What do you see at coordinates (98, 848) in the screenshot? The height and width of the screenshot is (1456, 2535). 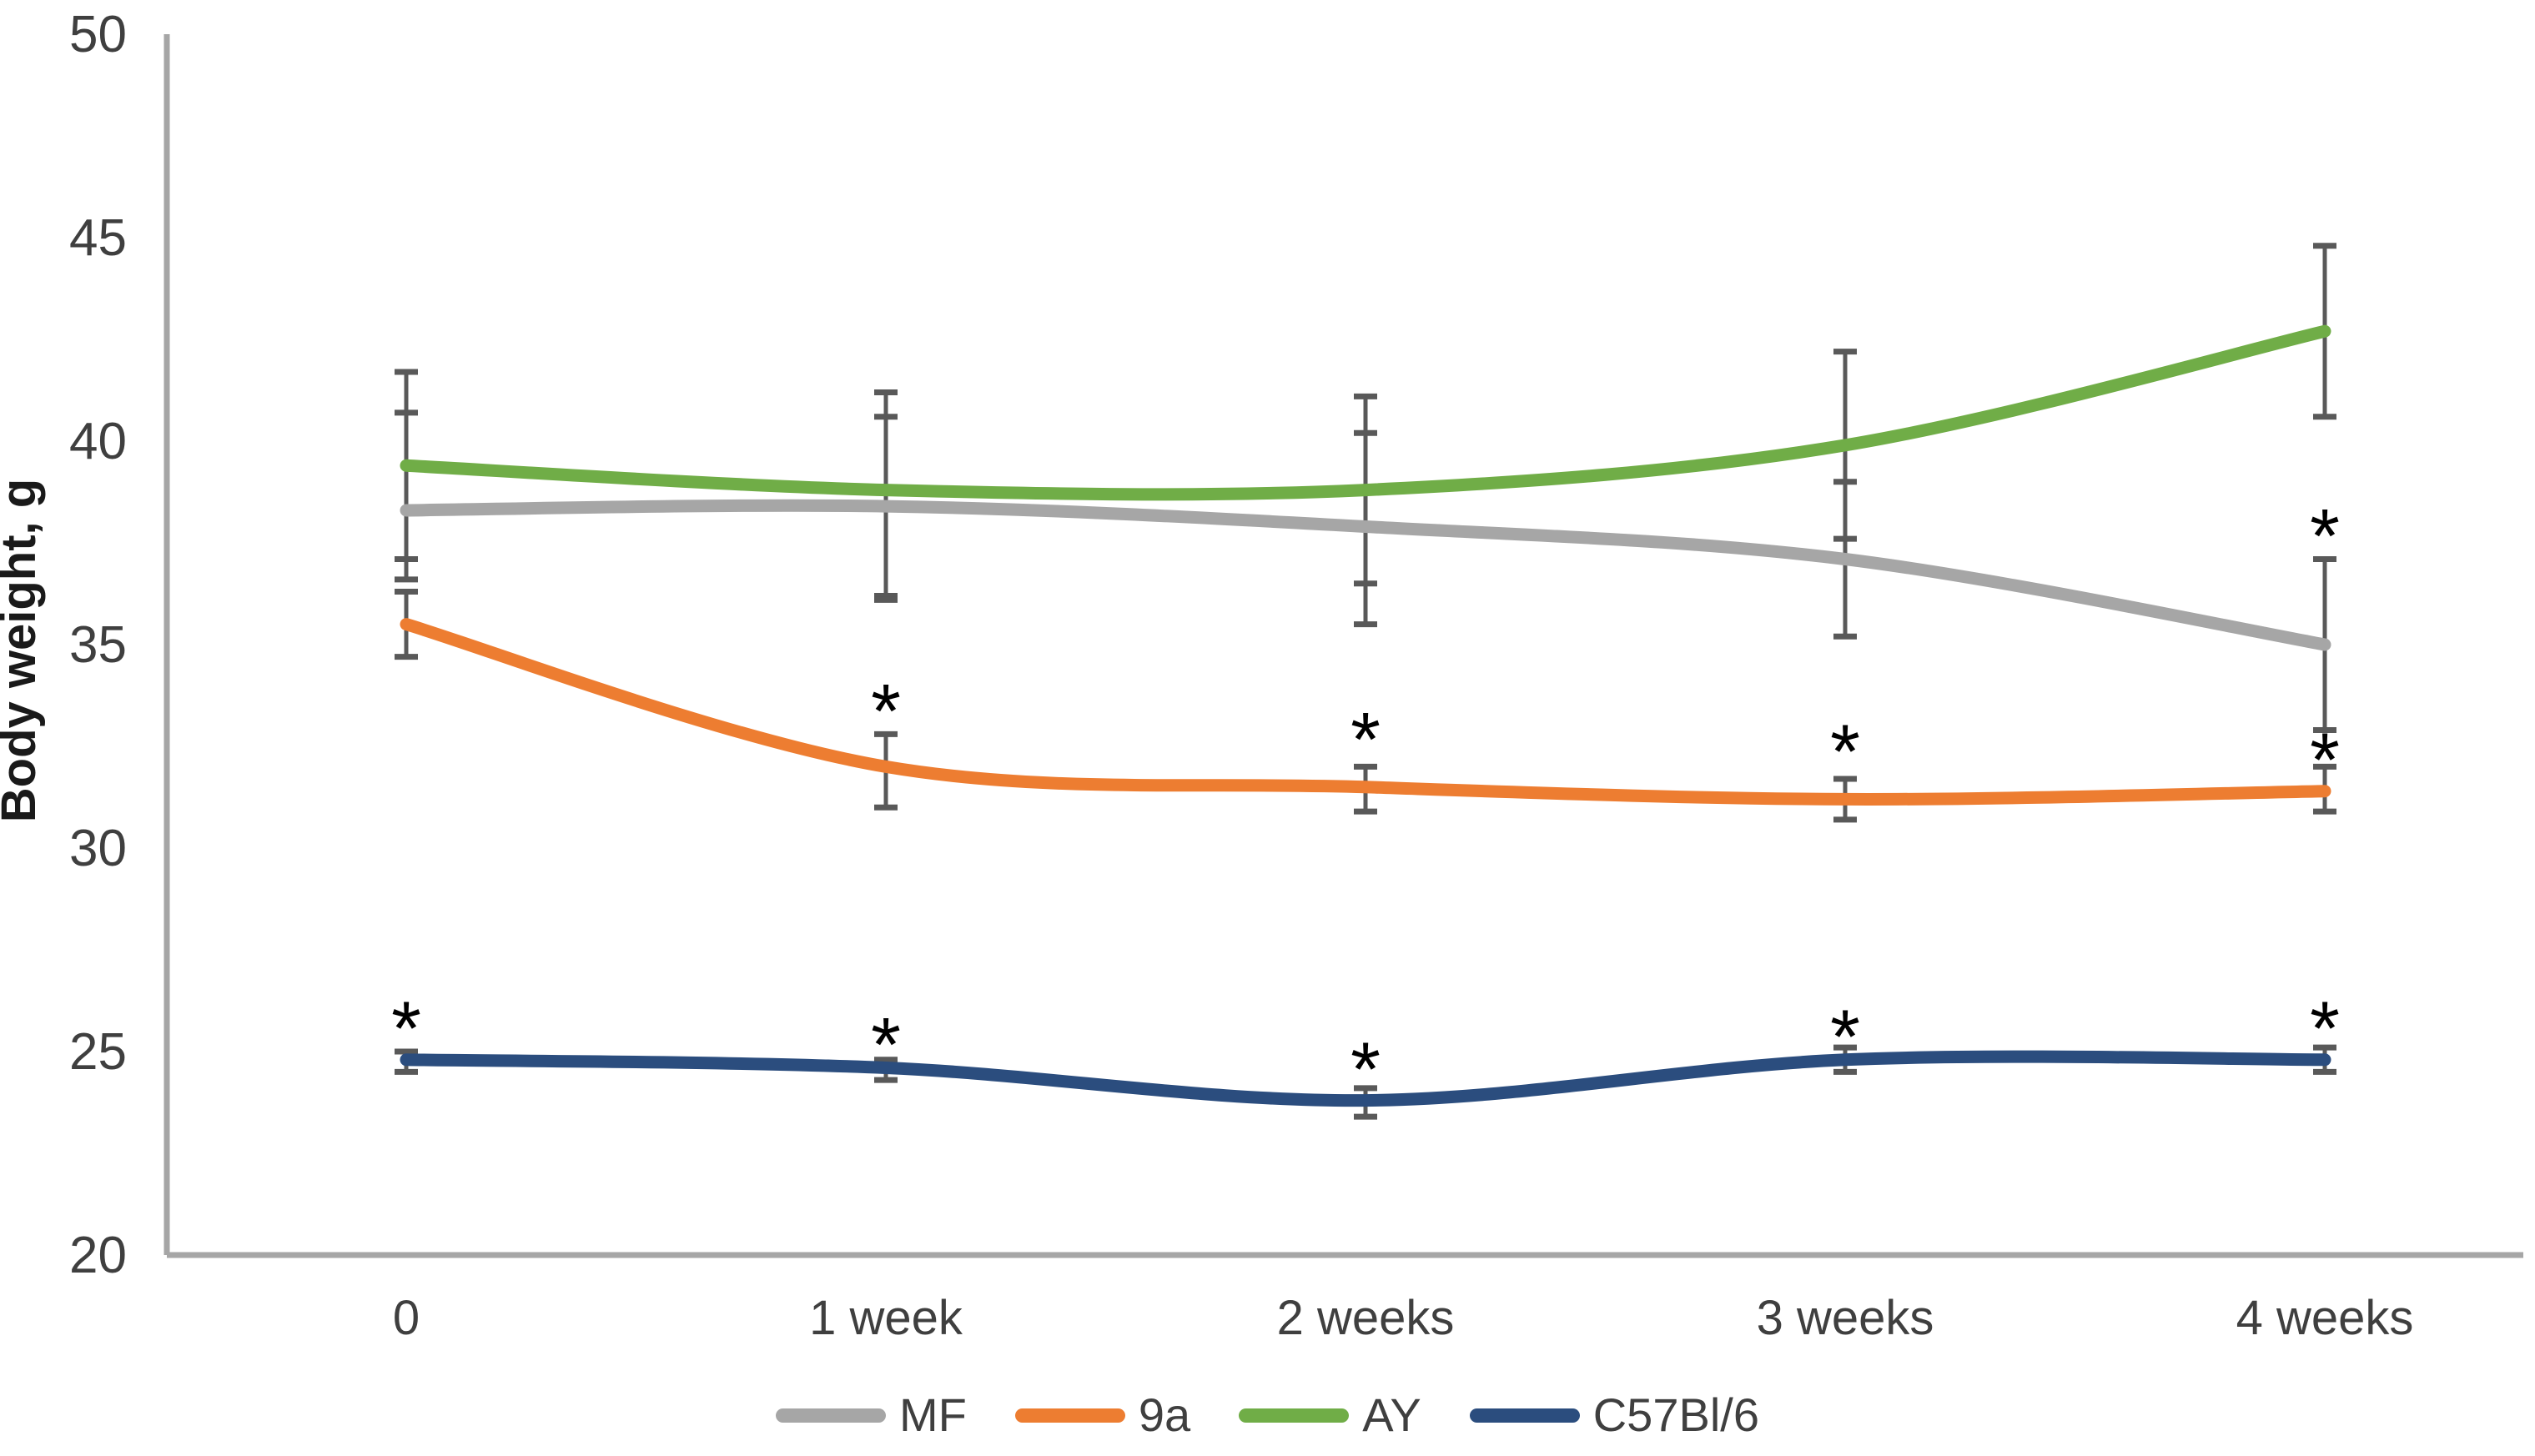 I see `y-tick-label: 30` at bounding box center [98, 848].